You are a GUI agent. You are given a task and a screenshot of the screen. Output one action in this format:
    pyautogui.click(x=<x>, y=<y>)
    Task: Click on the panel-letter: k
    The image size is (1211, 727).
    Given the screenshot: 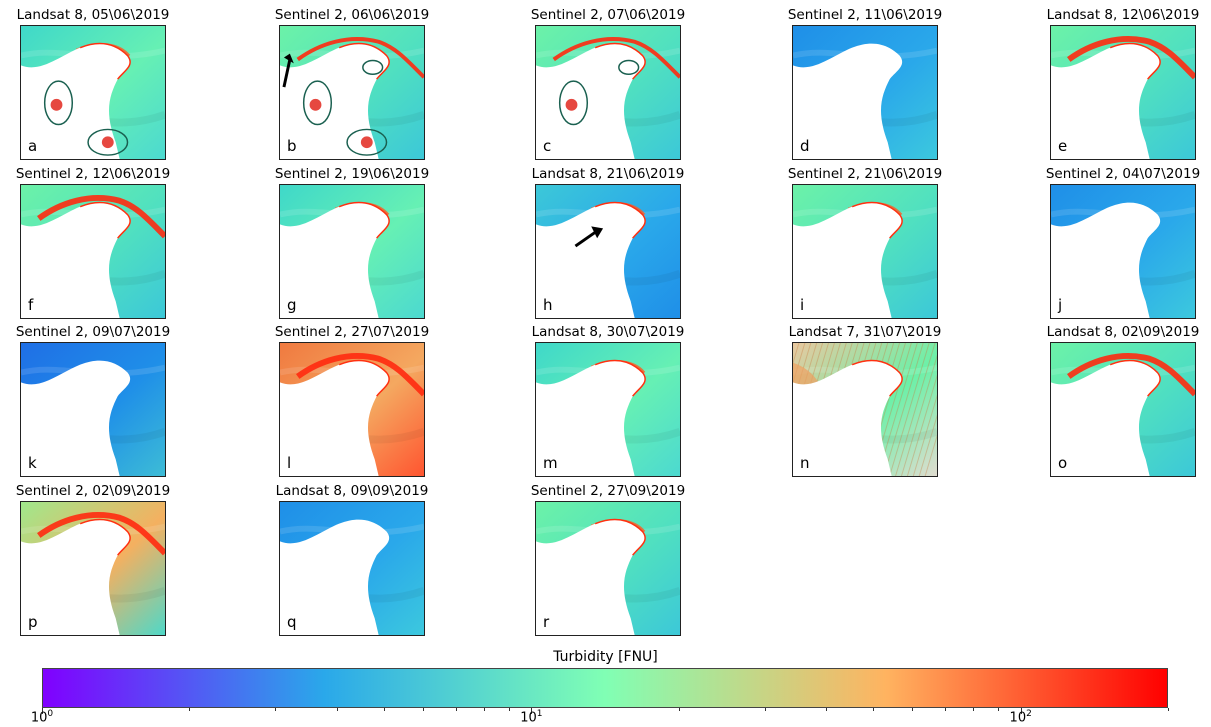 What is the action you would take?
    pyautogui.click(x=32, y=463)
    